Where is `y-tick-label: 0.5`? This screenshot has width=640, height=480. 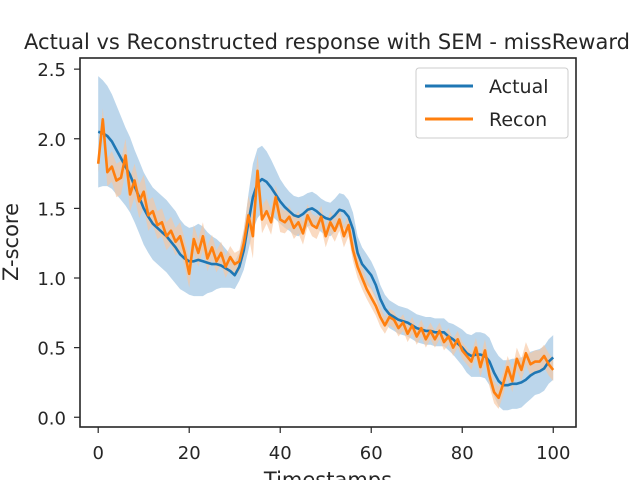
y-tick-label: 0.5 is located at coordinates (51, 349).